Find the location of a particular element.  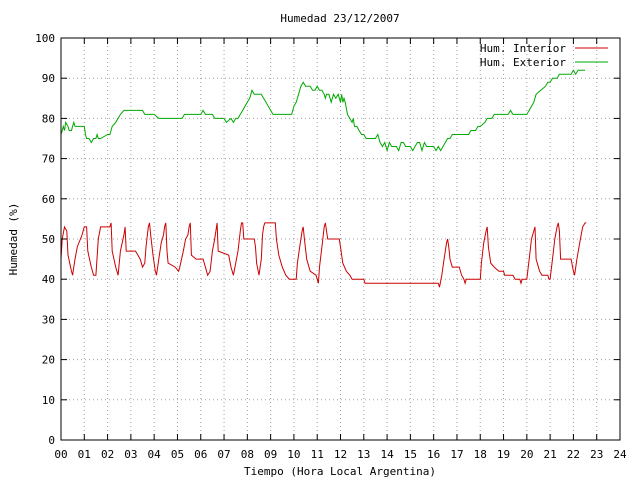

y-tick-label: 90 is located at coordinates (48, 78).